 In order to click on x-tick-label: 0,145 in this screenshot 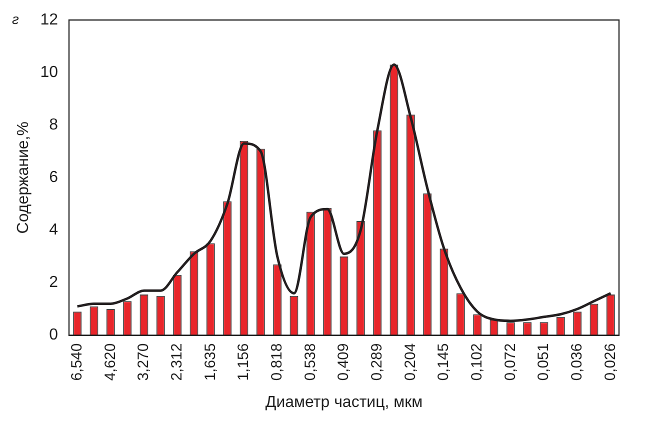, I will do `click(443, 362)`.